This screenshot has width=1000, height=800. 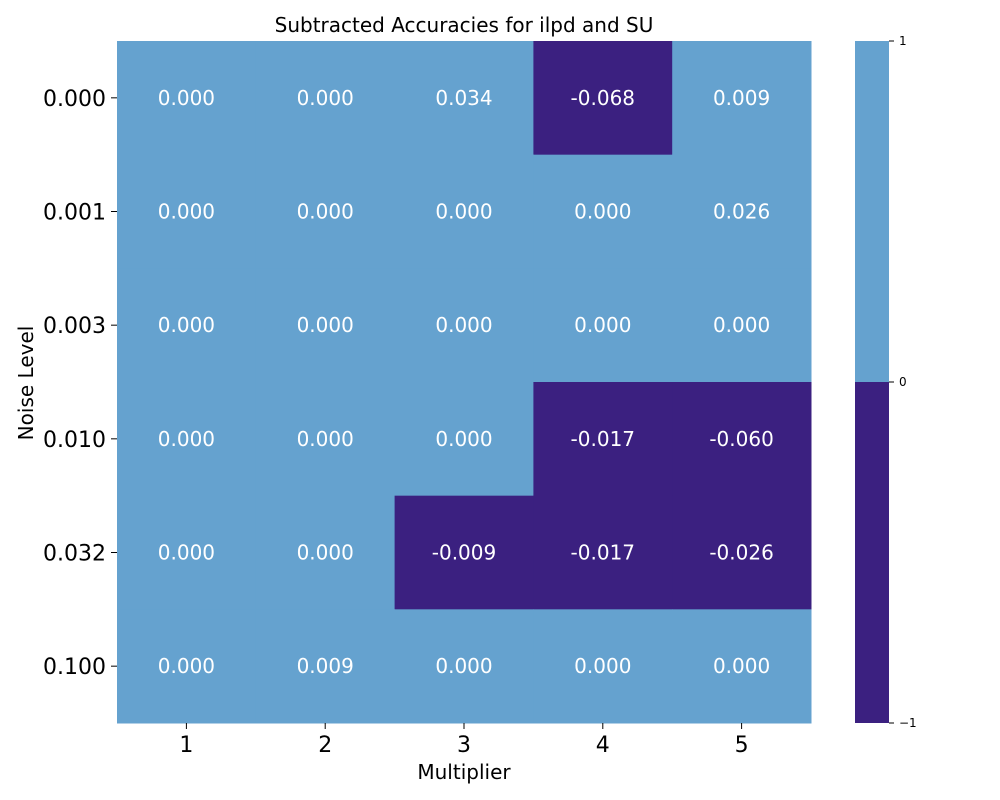 I want to click on colorbar-tick-label: −1, so click(x=908, y=723).